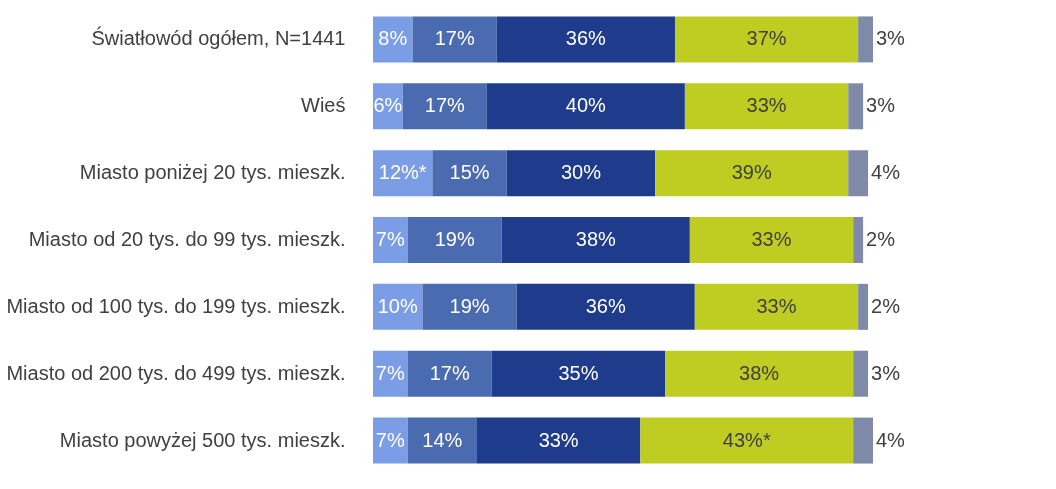 The image size is (1056, 489). What do you see at coordinates (402, 172) in the screenshot?
I see `data-label: 12%*` at bounding box center [402, 172].